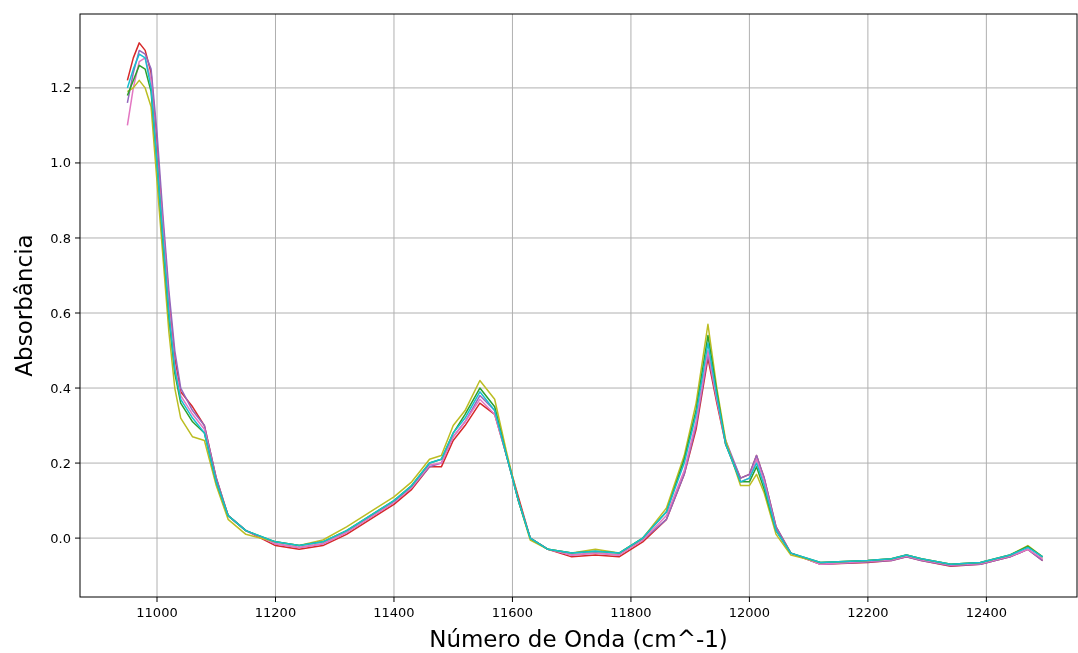  Describe the element at coordinates (868, 612) in the screenshot. I see `x-tick-label: 12200` at that location.